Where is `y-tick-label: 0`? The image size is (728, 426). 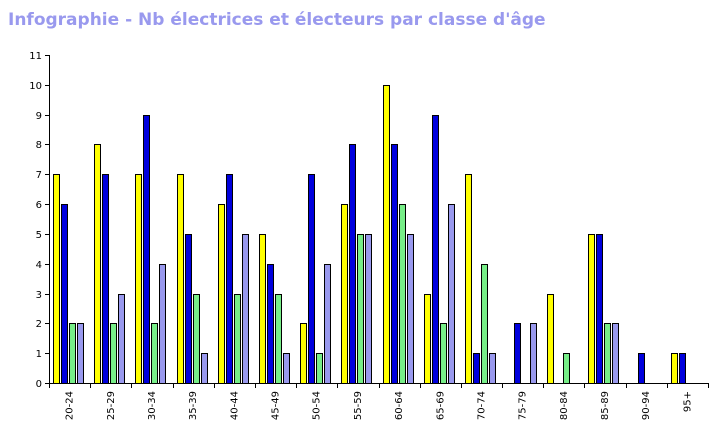
y-tick-label: 0 is located at coordinates (39, 384).